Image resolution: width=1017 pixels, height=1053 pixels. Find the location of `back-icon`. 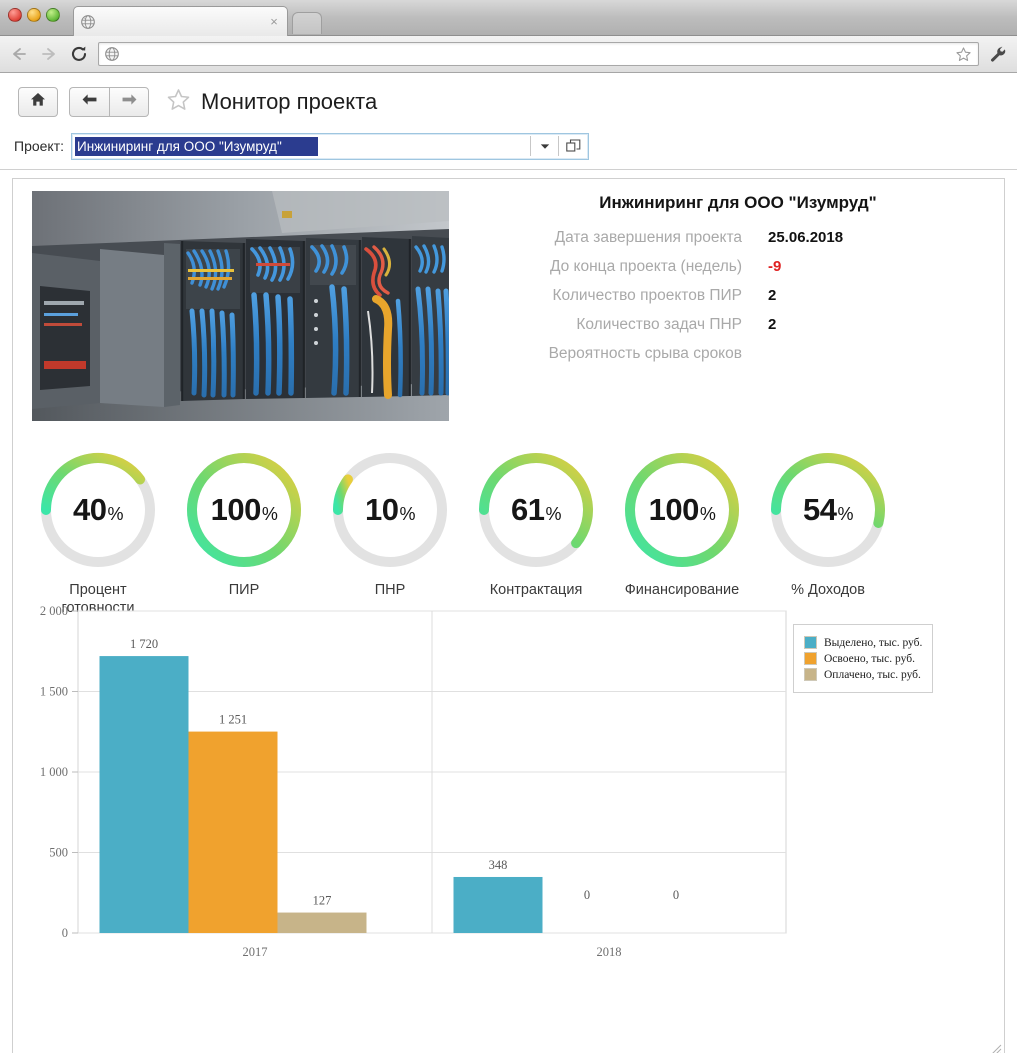

back-icon is located at coordinates (19, 54).